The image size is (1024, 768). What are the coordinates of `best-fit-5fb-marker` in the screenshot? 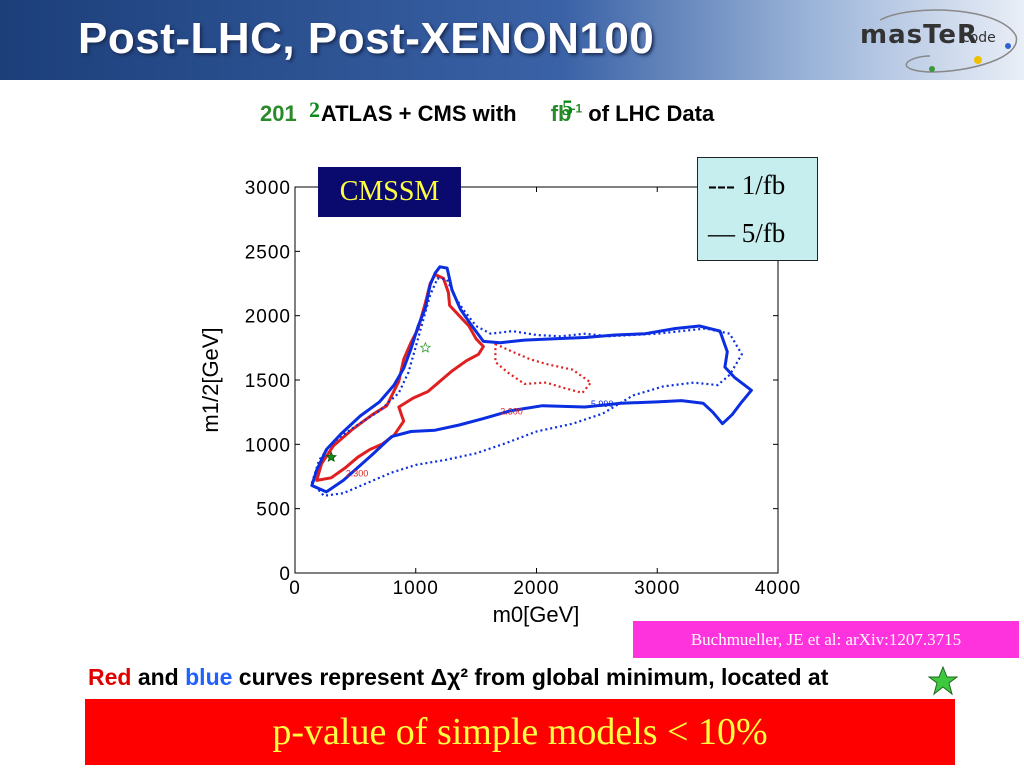 It's located at (425, 347).